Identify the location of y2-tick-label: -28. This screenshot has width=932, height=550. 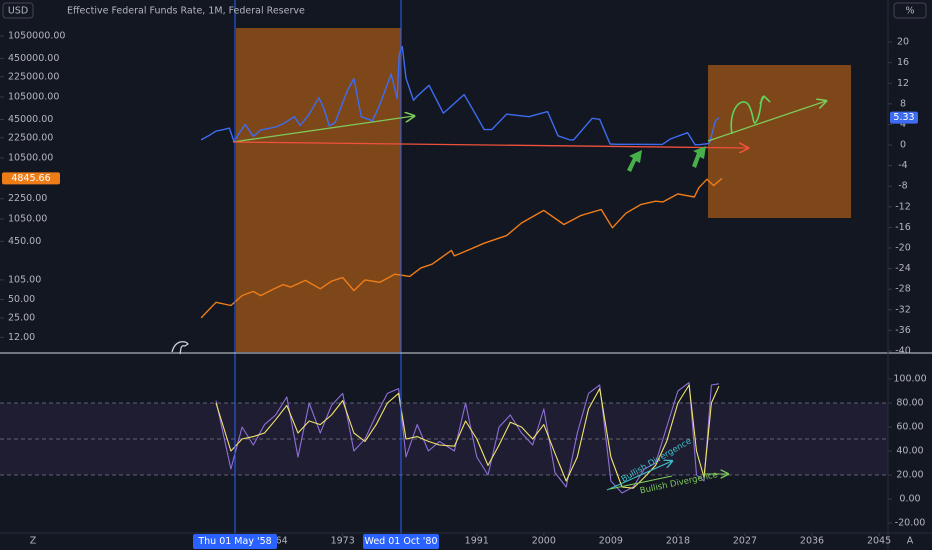
(903, 289).